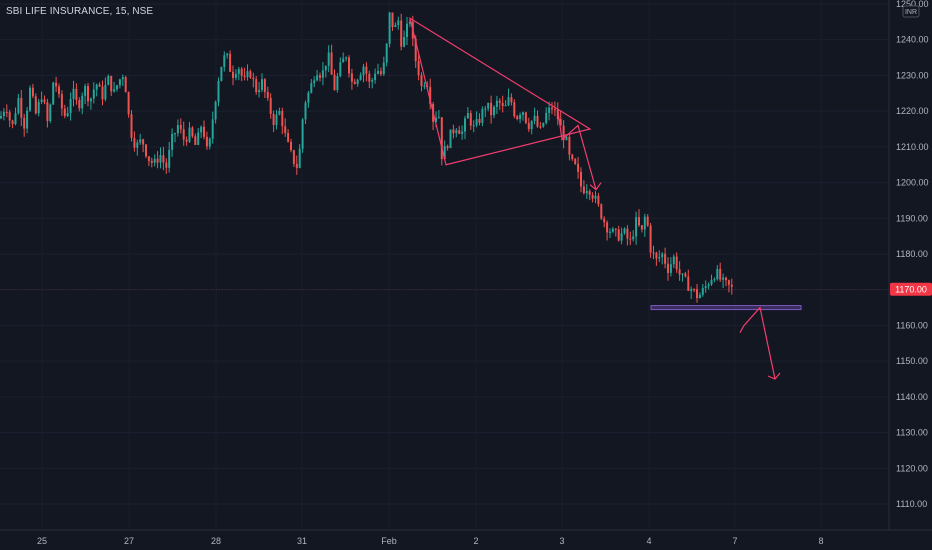  I want to click on x-tick-label: 28, so click(216, 541).